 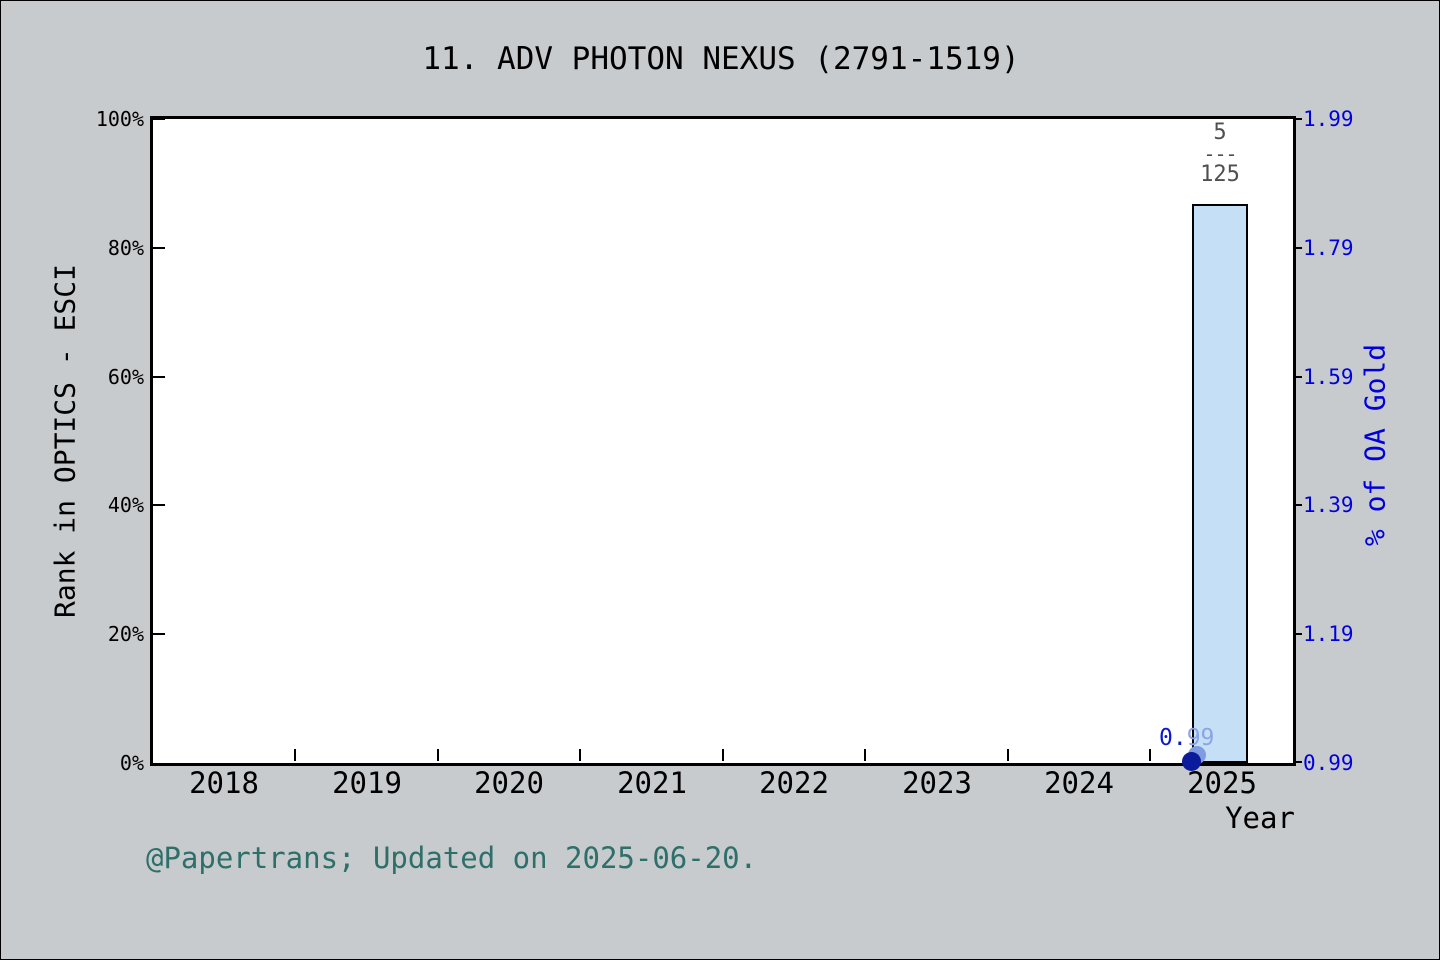 What do you see at coordinates (1222, 783) in the screenshot?
I see `x-tick-label-2025: 2025` at bounding box center [1222, 783].